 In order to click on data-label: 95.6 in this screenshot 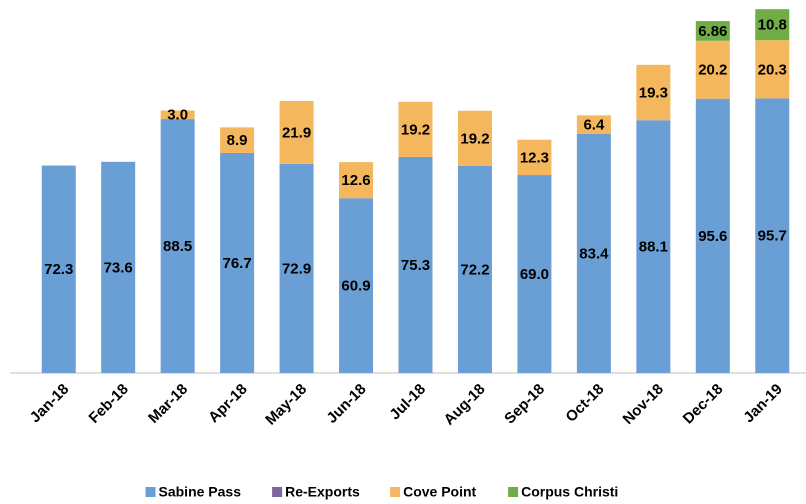, I will do `click(712, 236)`.